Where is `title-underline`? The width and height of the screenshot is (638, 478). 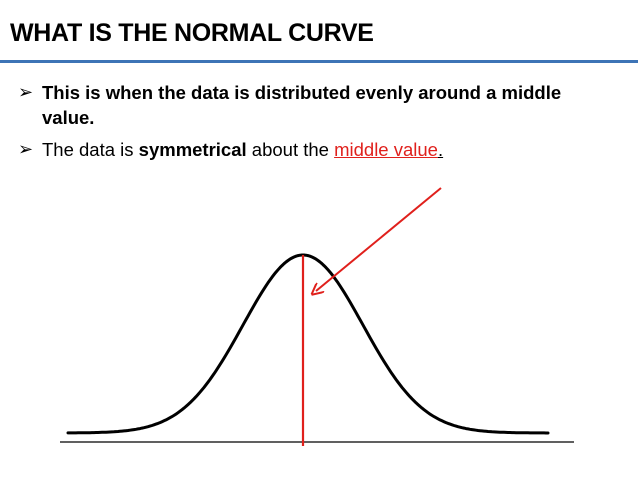 title-underline is located at coordinates (319, 61).